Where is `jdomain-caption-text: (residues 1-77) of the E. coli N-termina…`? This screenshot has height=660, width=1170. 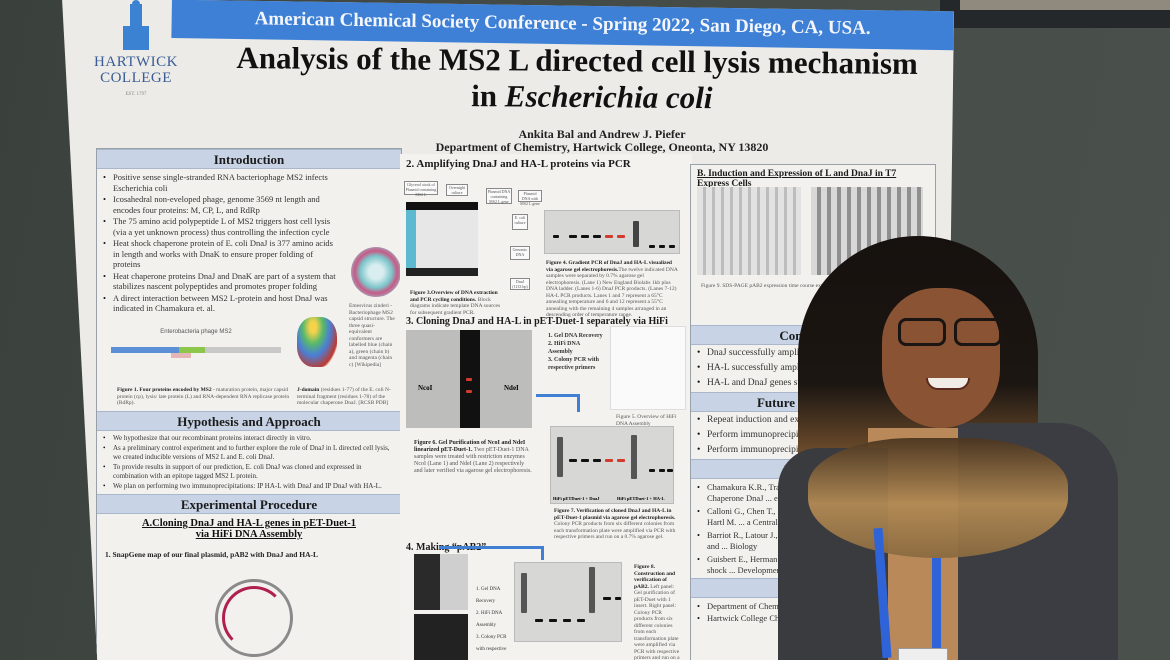 jdomain-caption-text: (residues 1-77) of the E. coli N-termina… is located at coordinates (344, 396).